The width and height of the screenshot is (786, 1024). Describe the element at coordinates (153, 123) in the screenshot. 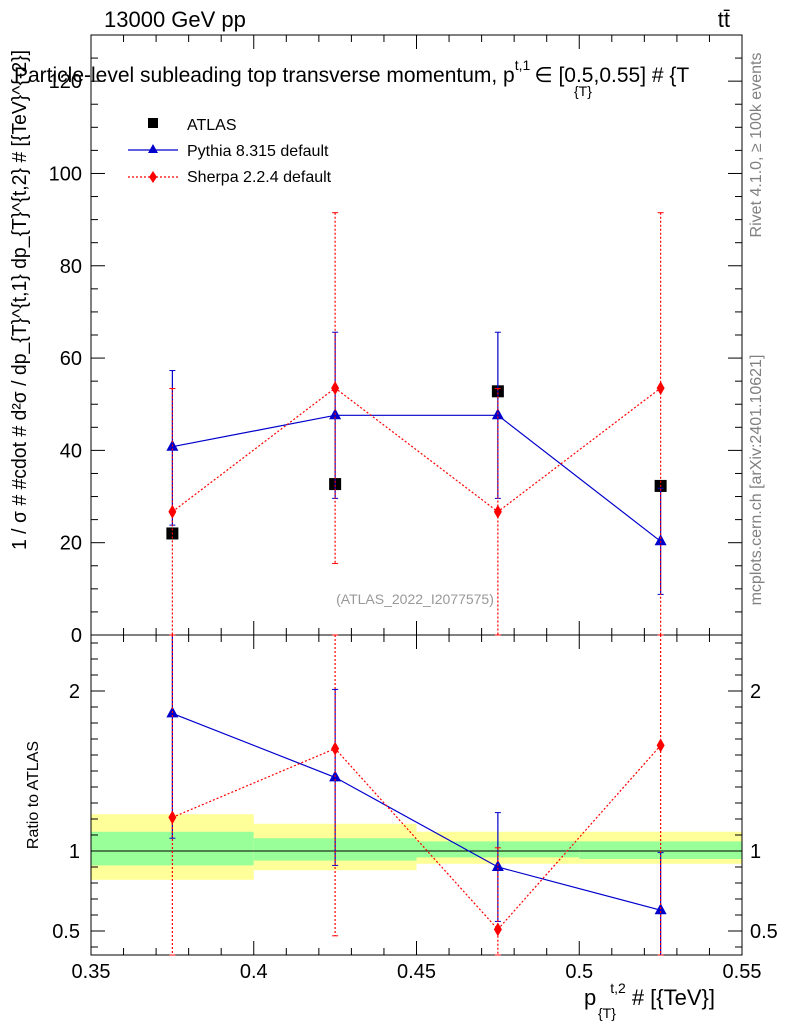

I see `legend-atlas-marker` at that location.